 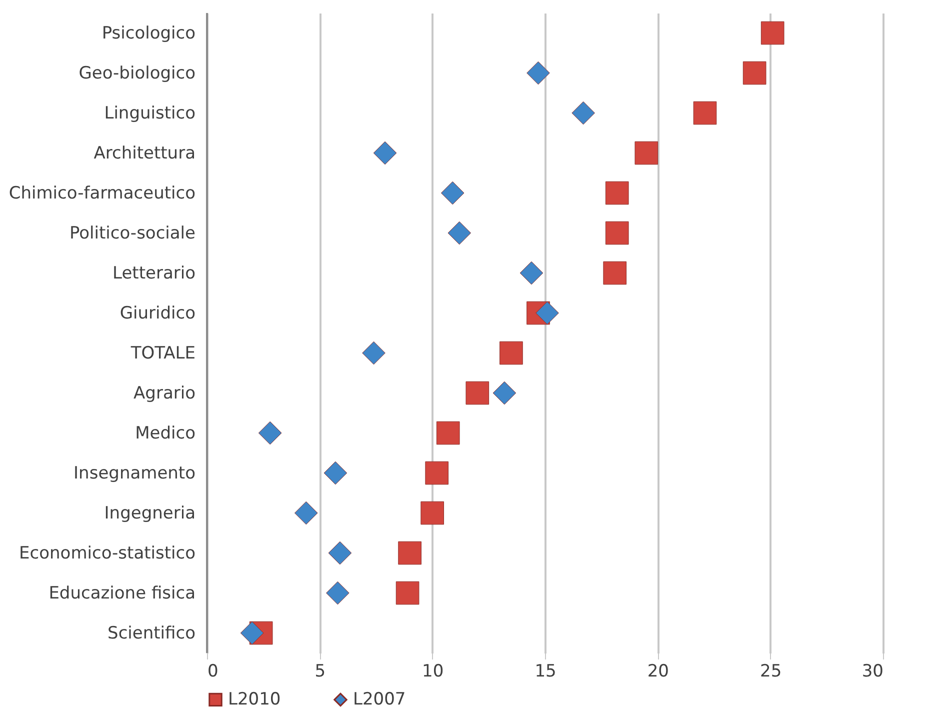 What do you see at coordinates (771, 672) in the screenshot?
I see `x-tick-label: 25` at bounding box center [771, 672].